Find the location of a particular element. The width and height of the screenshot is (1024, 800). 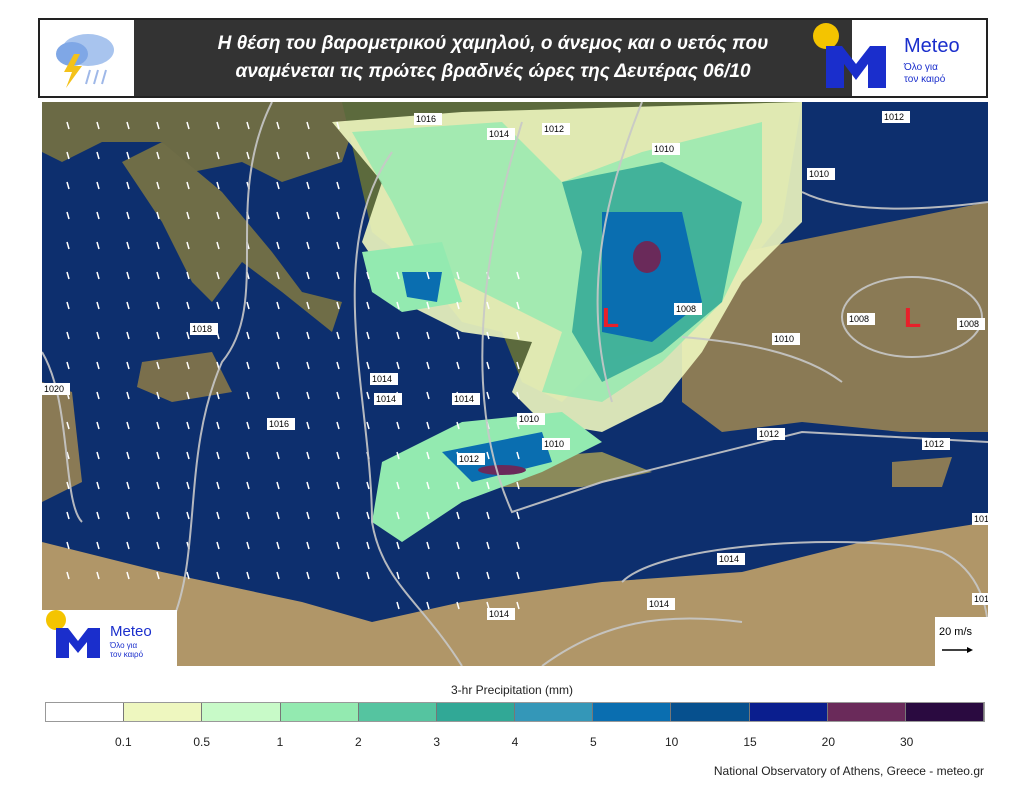

isobar-label: 1010 is located at coordinates (664, 149).